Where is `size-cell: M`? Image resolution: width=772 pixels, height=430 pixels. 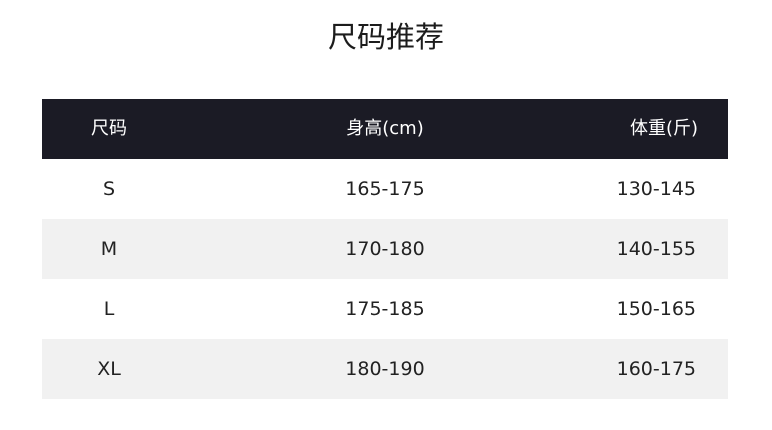 size-cell: M is located at coordinates (109, 249).